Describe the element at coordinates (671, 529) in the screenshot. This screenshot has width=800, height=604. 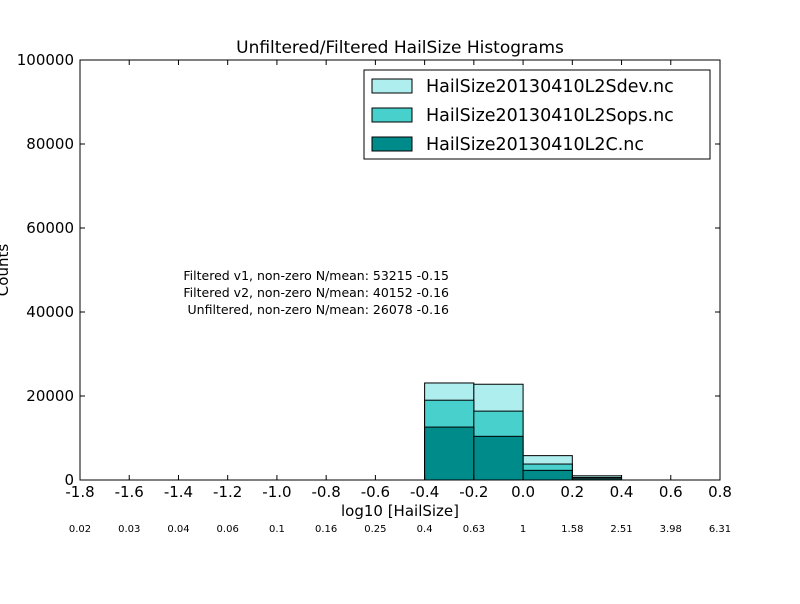
I see `secondary-tick-label: 3.98` at that location.